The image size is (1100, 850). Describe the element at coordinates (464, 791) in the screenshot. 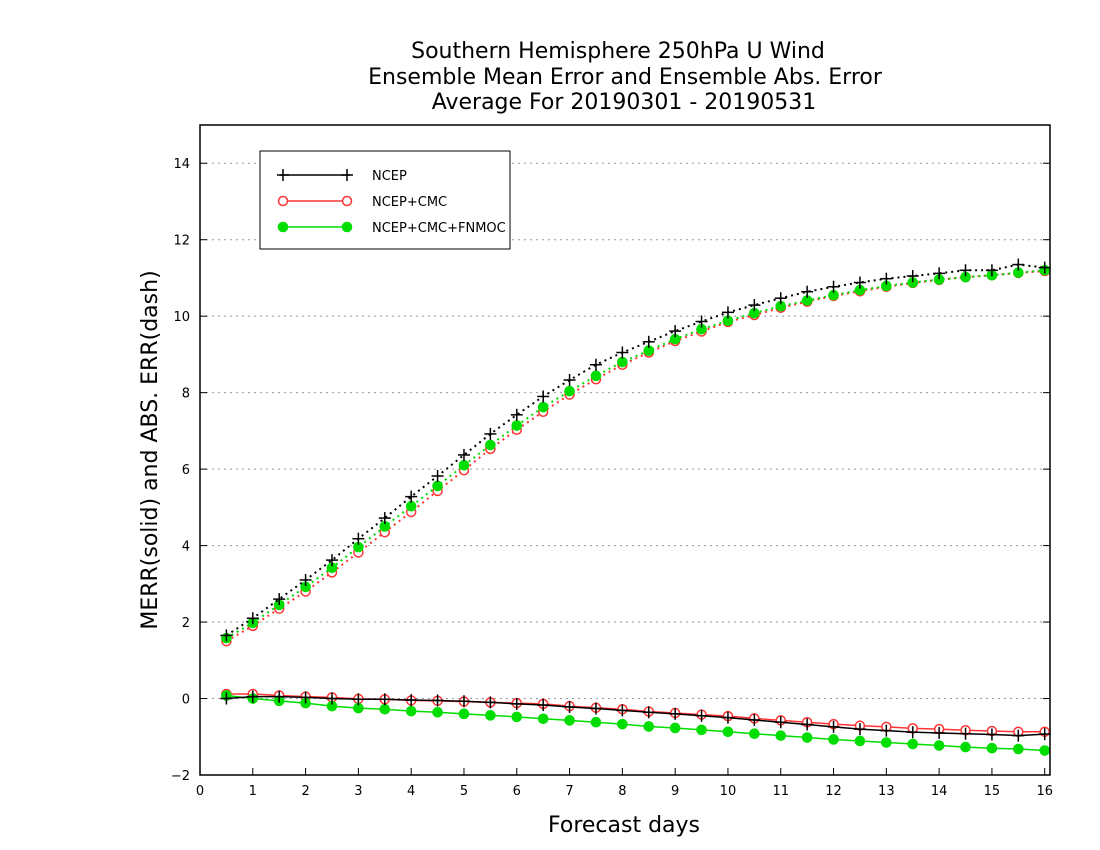

I see `x-tick-label: 5` at that location.